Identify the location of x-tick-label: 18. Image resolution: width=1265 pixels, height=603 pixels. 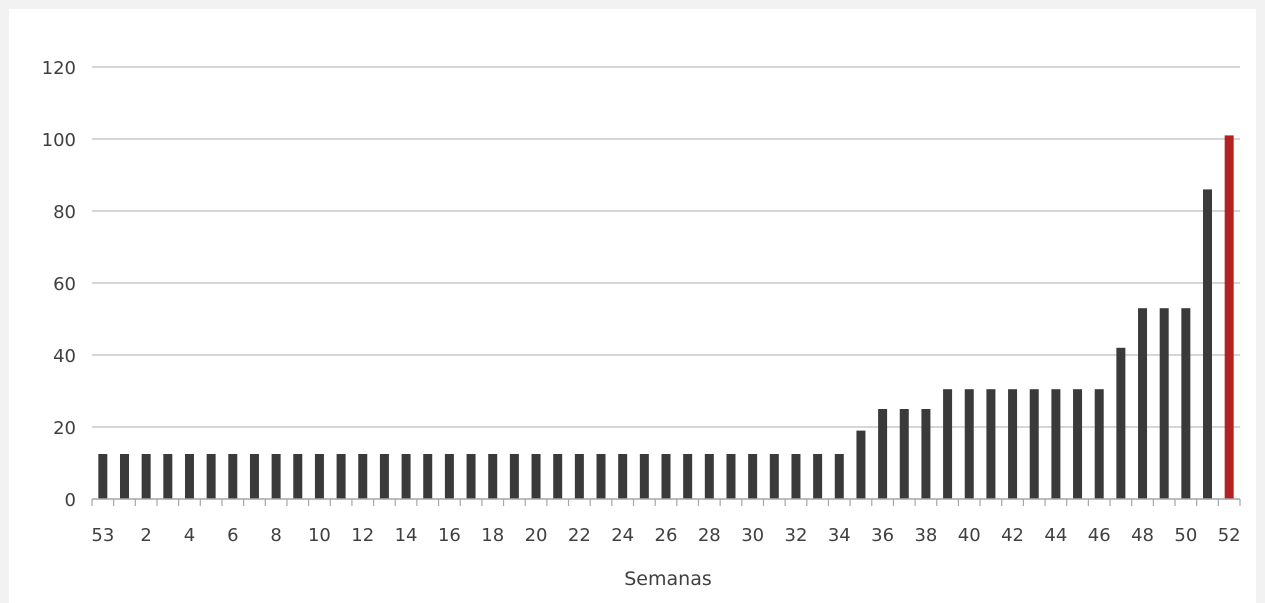
(492, 535).